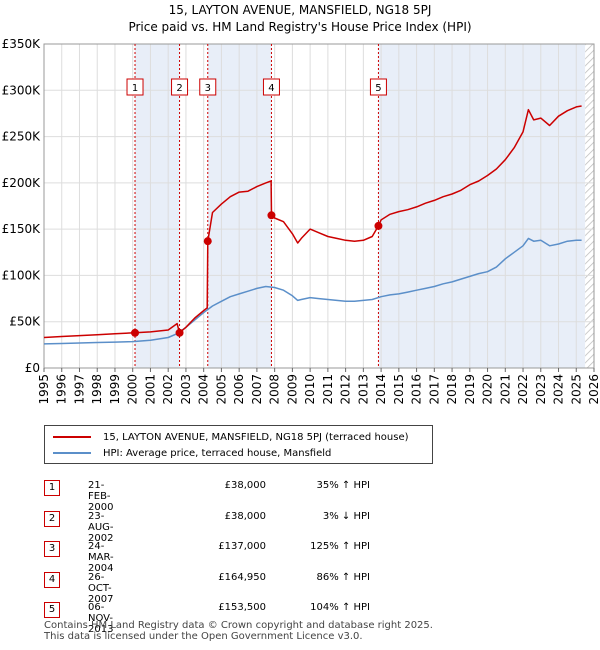  Describe the element at coordinates (150, 389) in the screenshot. I see `x-tick-label: 2001` at that location.